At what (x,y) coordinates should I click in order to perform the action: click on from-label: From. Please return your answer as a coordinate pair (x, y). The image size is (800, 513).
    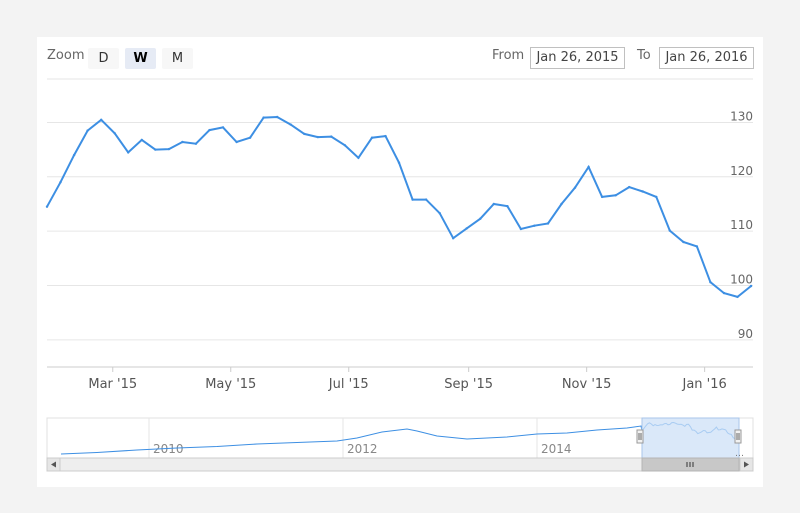
    Looking at the image, I should click on (508, 55).